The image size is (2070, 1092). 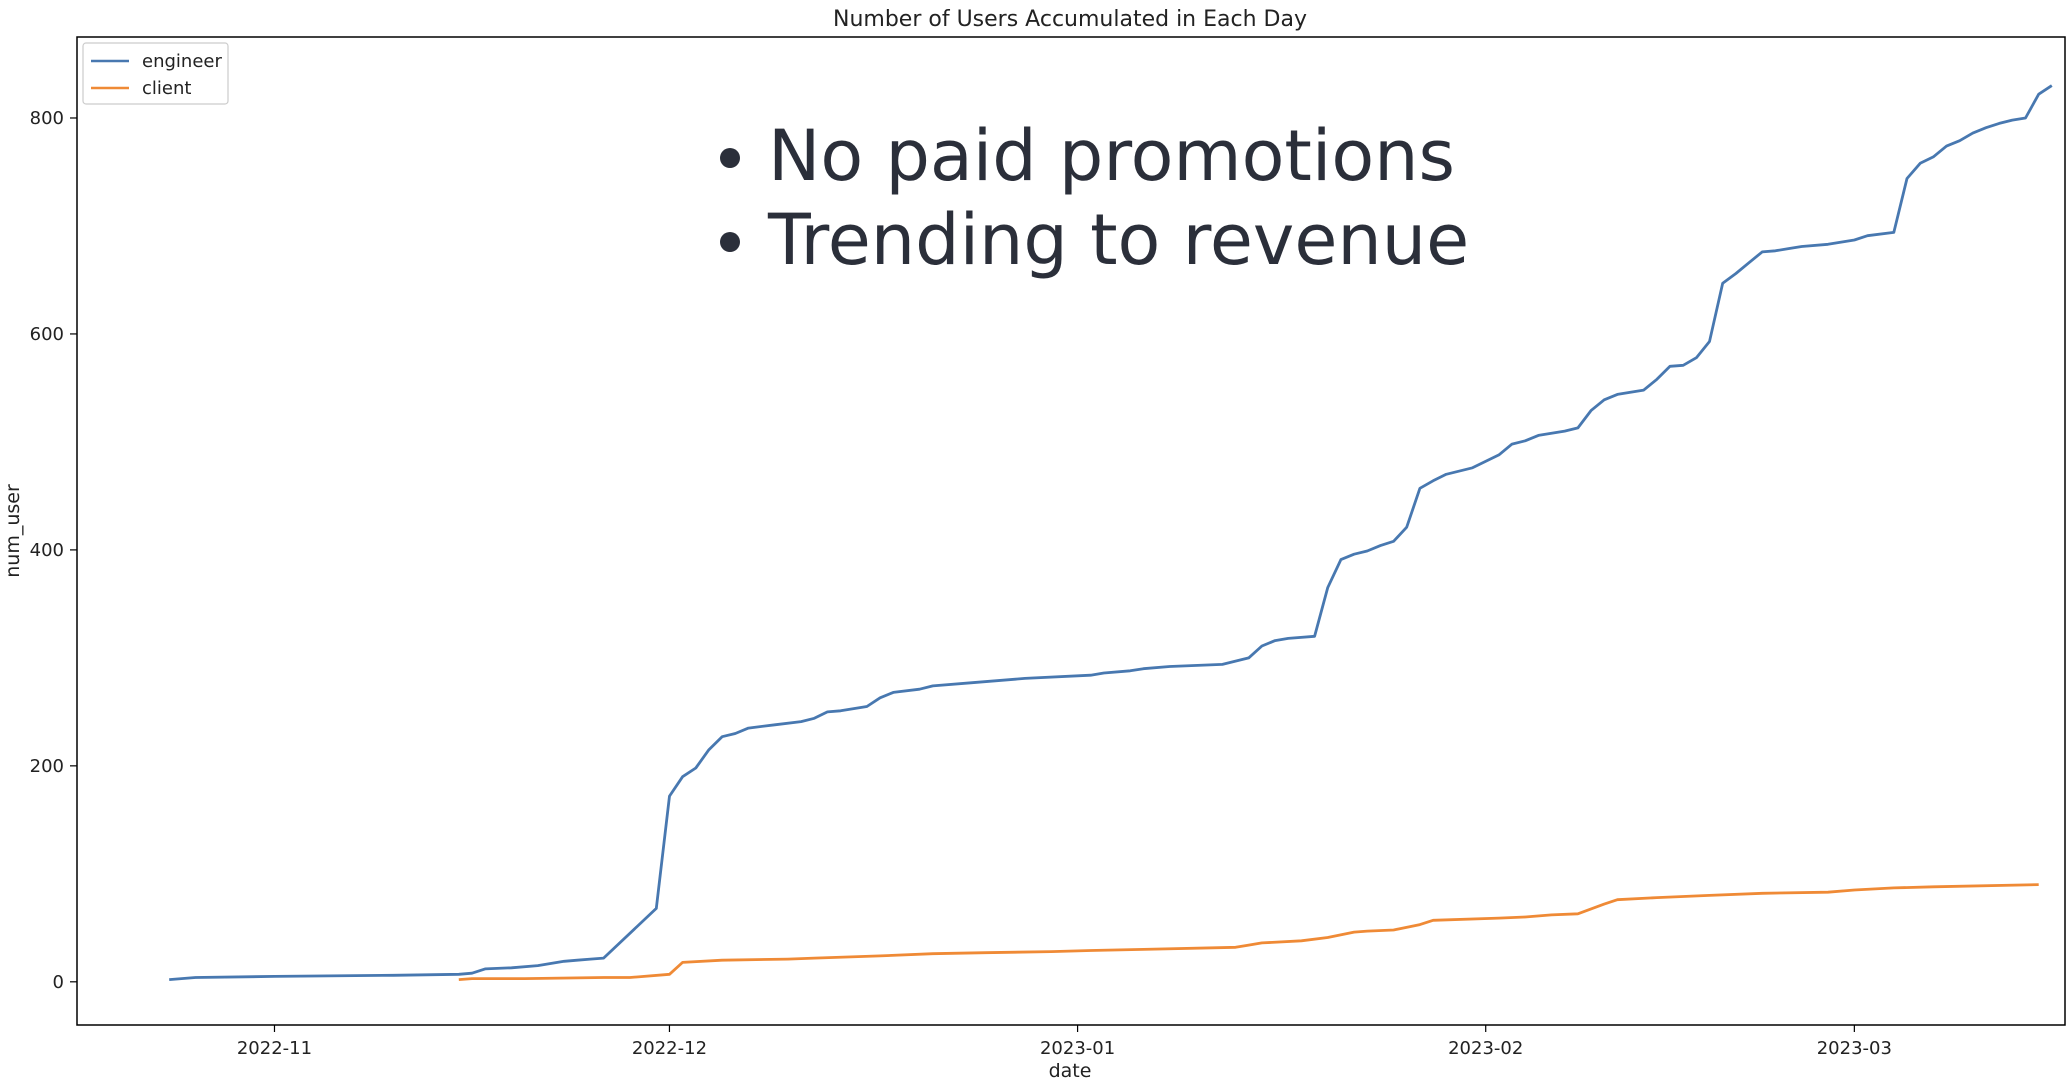 What do you see at coordinates (47, 118) in the screenshot?
I see `y-tick-label: 800` at bounding box center [47, 118].